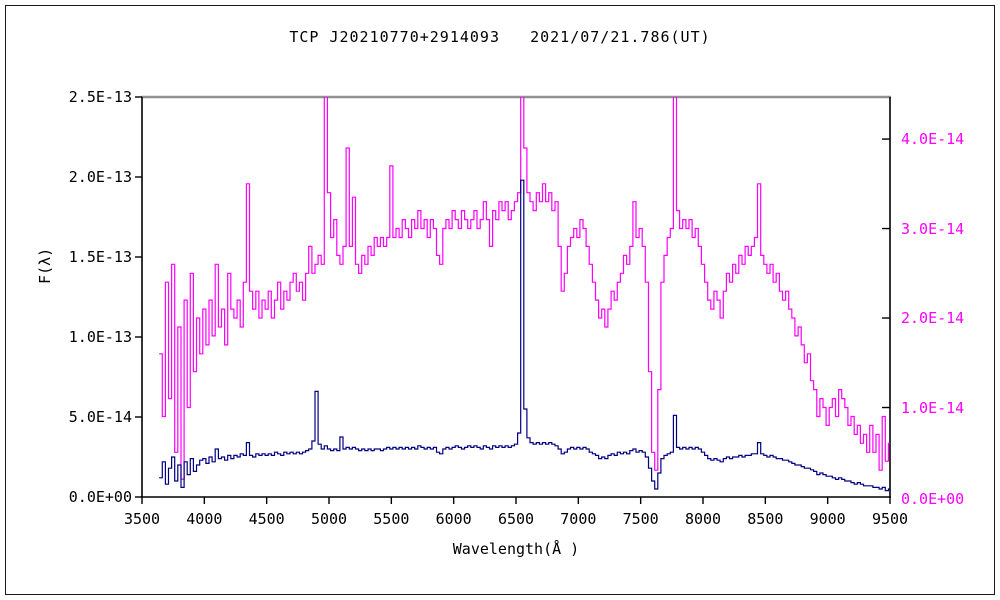 Image resolution: width=1000 pixels, height=600 pixels. What do you see at coordinates (640, 519) in the screenshot?
I see `x-tick-label: 7500` at bounding box center [640, 519].